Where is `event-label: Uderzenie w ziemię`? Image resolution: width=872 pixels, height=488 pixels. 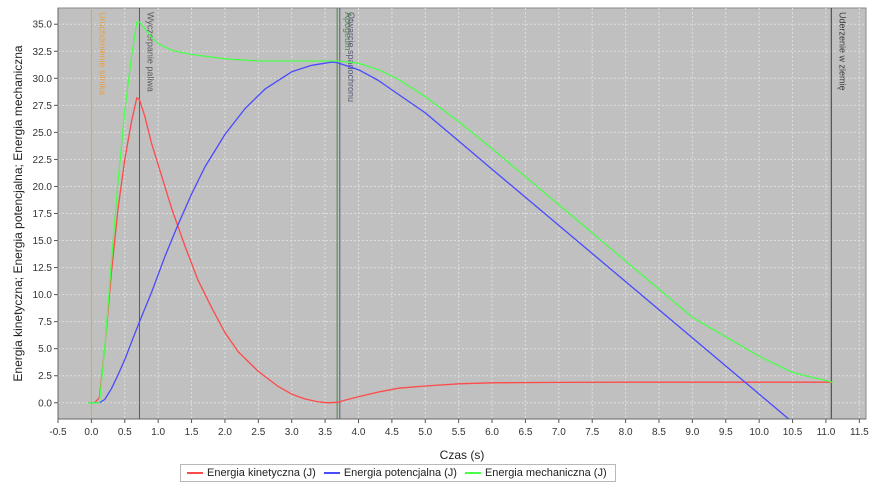 event-label: Uderzenie w ziemię is located at coordinates (842, 51).